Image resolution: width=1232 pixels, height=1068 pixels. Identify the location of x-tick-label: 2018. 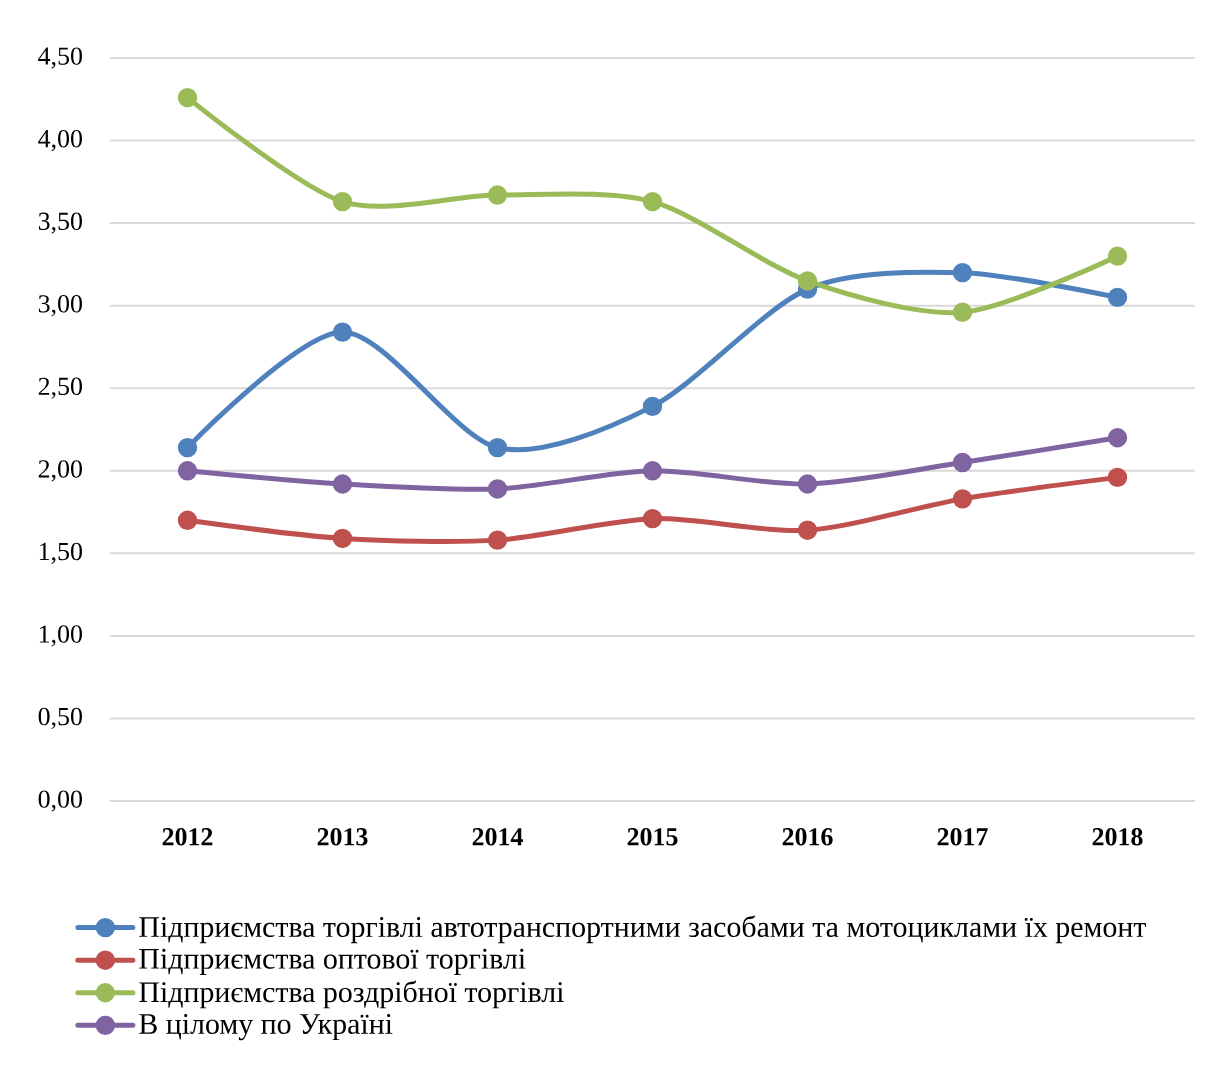
(1117, 837).